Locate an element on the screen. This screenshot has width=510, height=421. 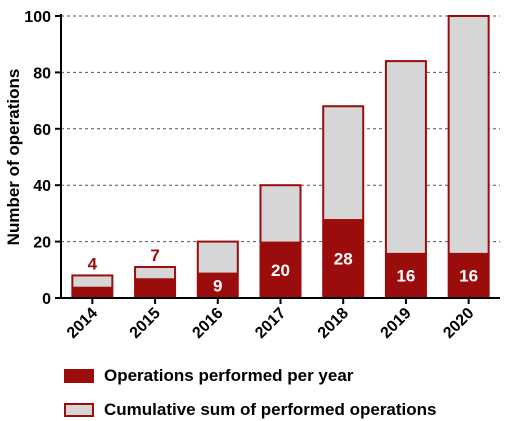
legend-swatch-per-year is located at coordinates (79, 376).